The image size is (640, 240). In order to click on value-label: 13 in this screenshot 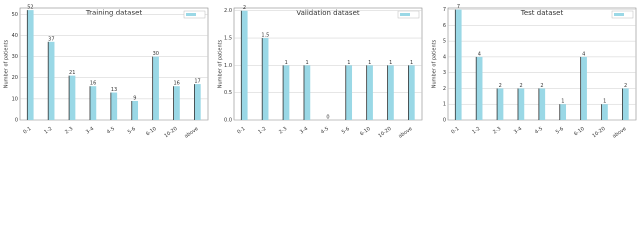, I will do `click(114, 90)`.